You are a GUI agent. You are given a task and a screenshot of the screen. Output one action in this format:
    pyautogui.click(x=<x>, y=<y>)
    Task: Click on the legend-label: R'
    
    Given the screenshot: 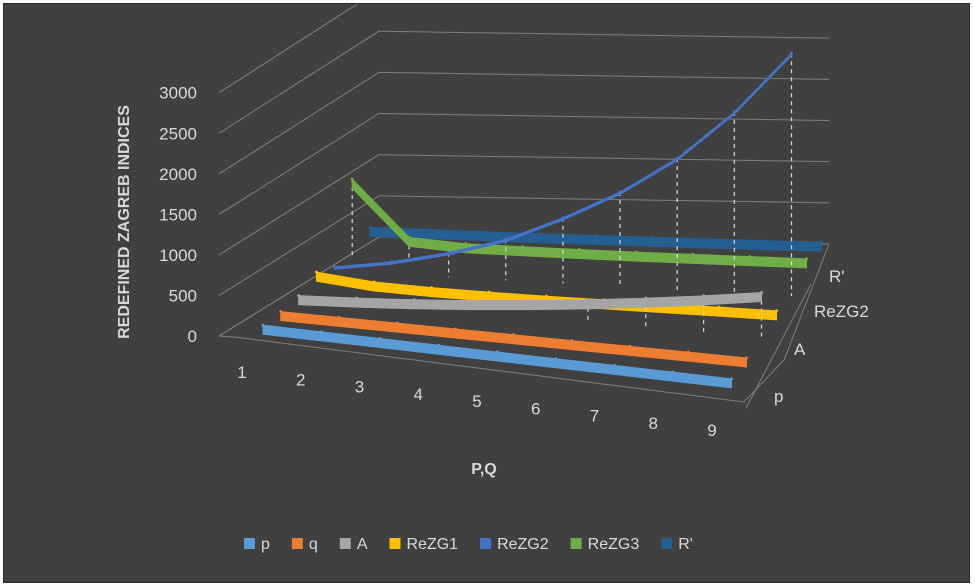 What is the action you would take?
    pyautogui.click(x=685, y=544)
    